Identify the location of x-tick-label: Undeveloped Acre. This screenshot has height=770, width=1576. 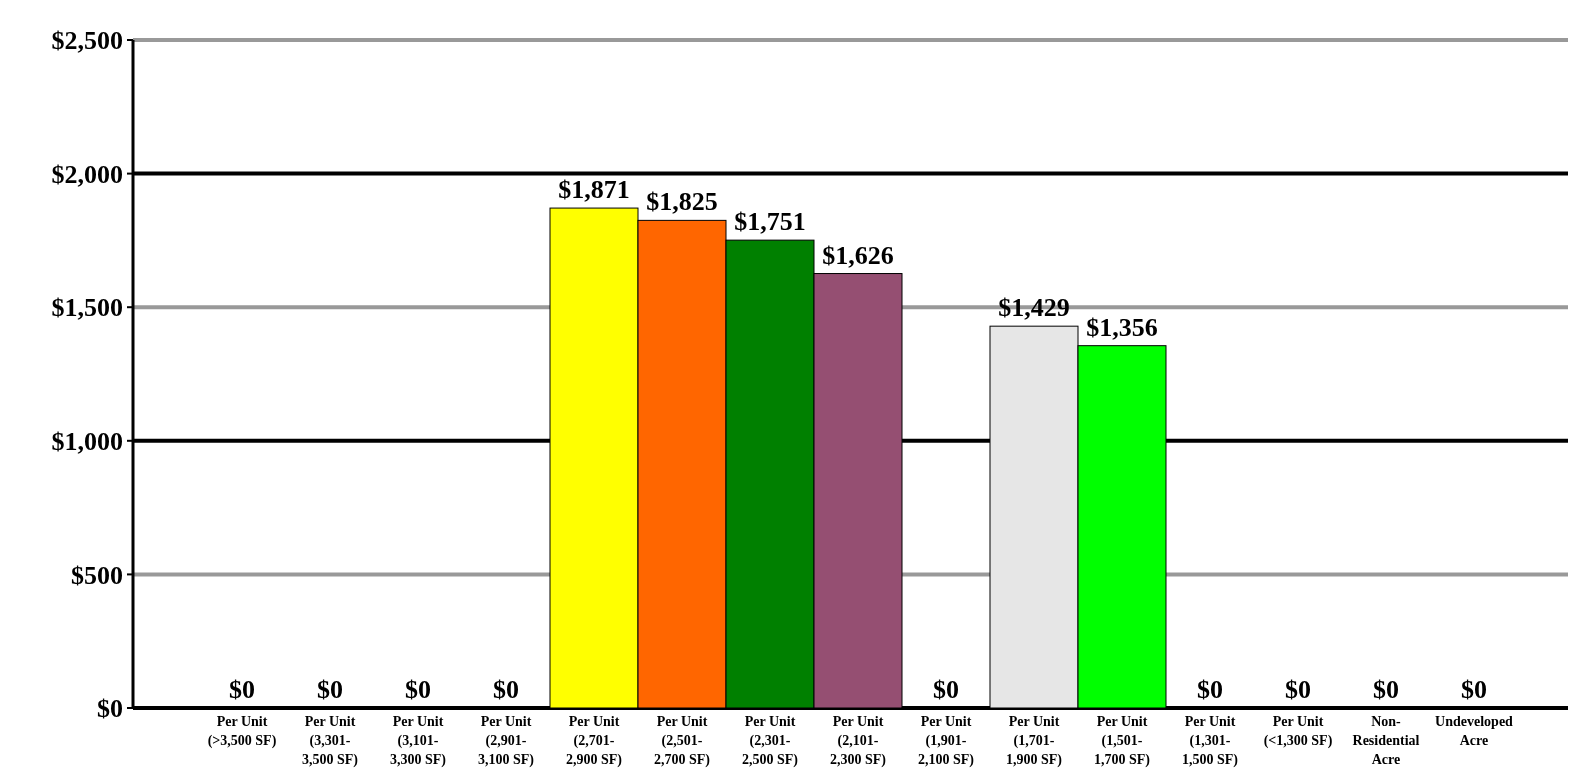
(1474, 731).